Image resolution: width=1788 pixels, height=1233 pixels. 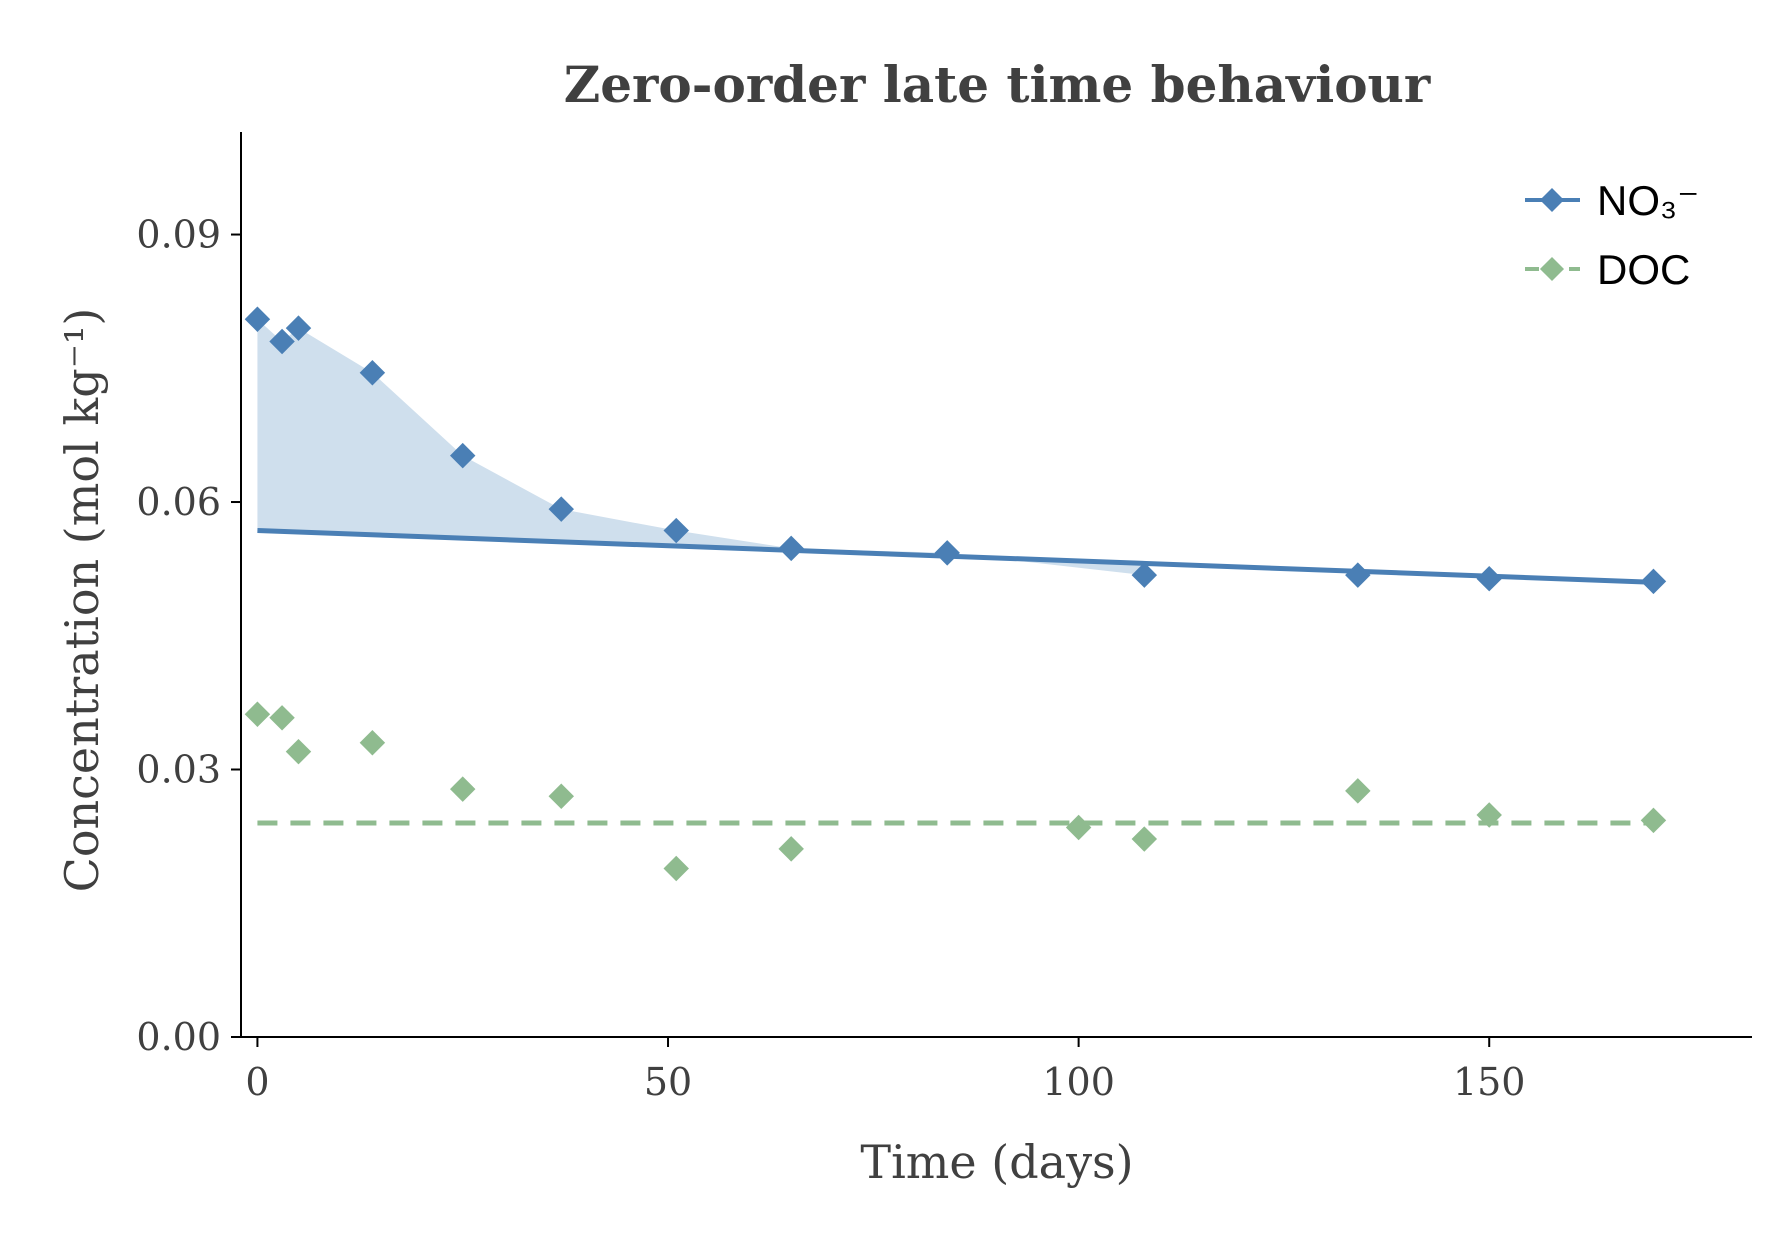 I want to click on x-axis-label: Time (days), so click(x=996, y=1162).